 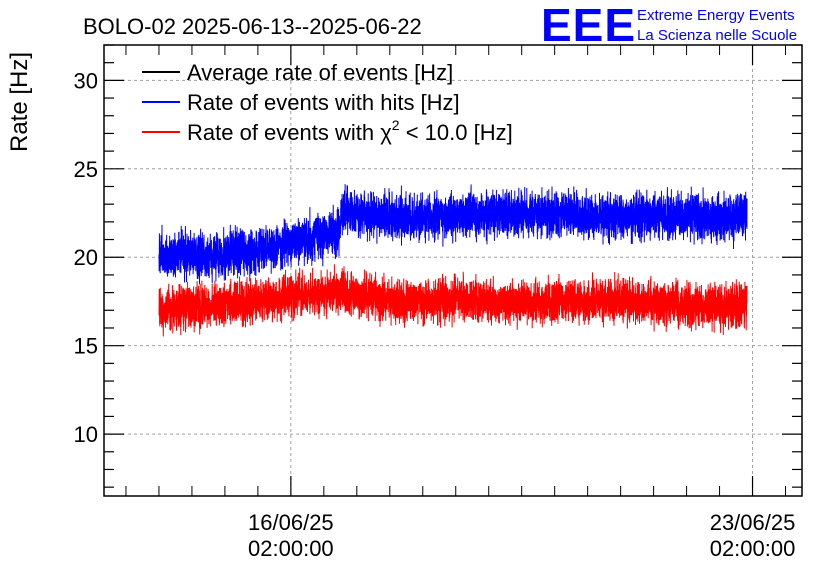 What do you see at coordinates (291, 522) in the screenshot?
I see `x-tick-label-date-0: 16/06/25` at bounding box center [291, 522].